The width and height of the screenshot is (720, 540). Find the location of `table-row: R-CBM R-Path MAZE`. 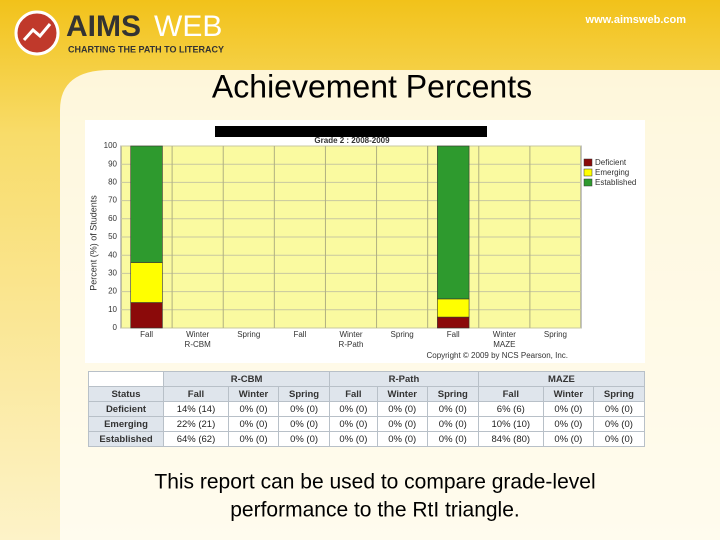

table-row: R-CBM R-Path MAZE is located at coordinates (367, 379).